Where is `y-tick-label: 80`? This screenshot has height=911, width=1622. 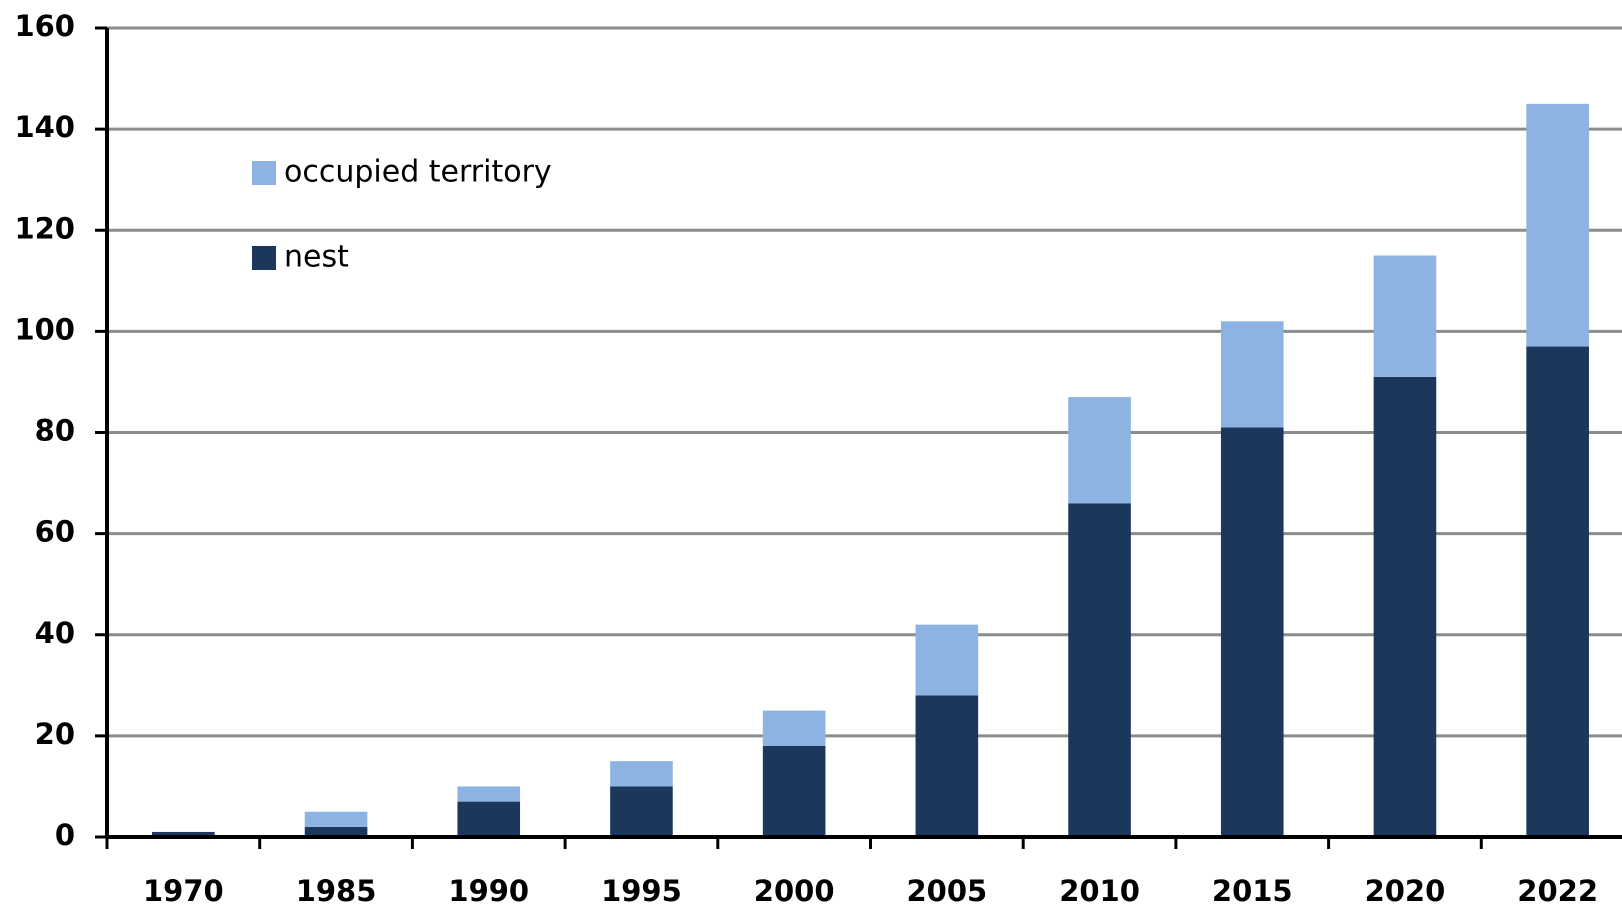
y-tick-label: 80 is located at coordinates (55, 431).